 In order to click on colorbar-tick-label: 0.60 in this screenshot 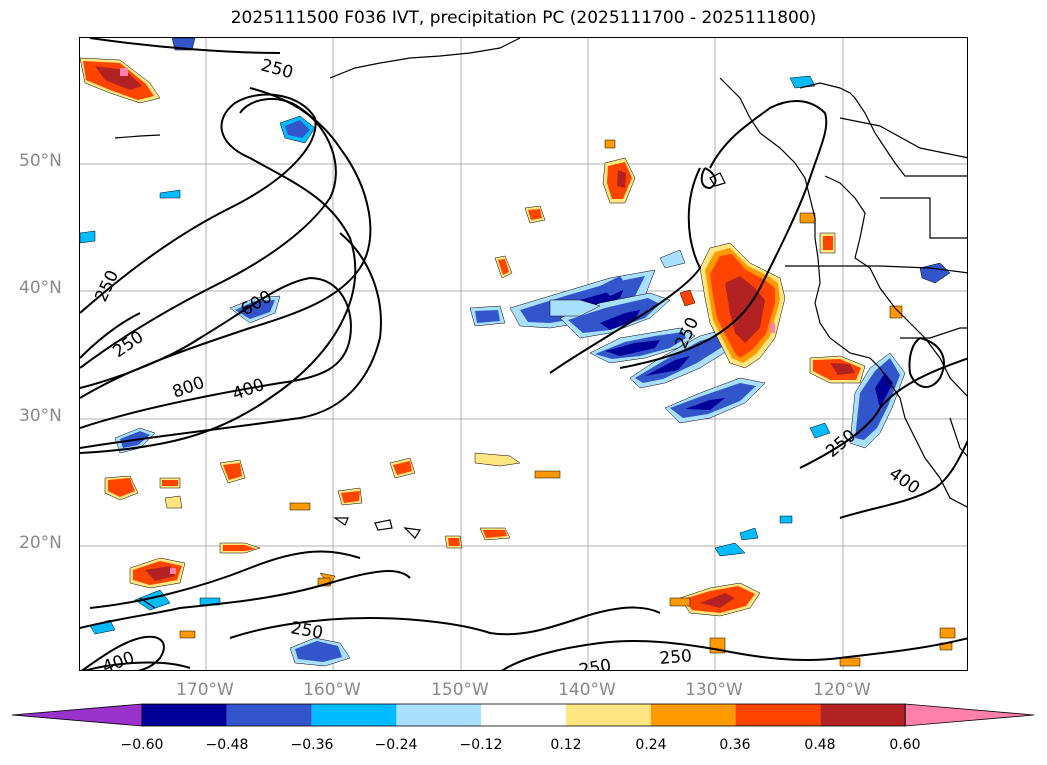, I will do `click(905, 745)`.